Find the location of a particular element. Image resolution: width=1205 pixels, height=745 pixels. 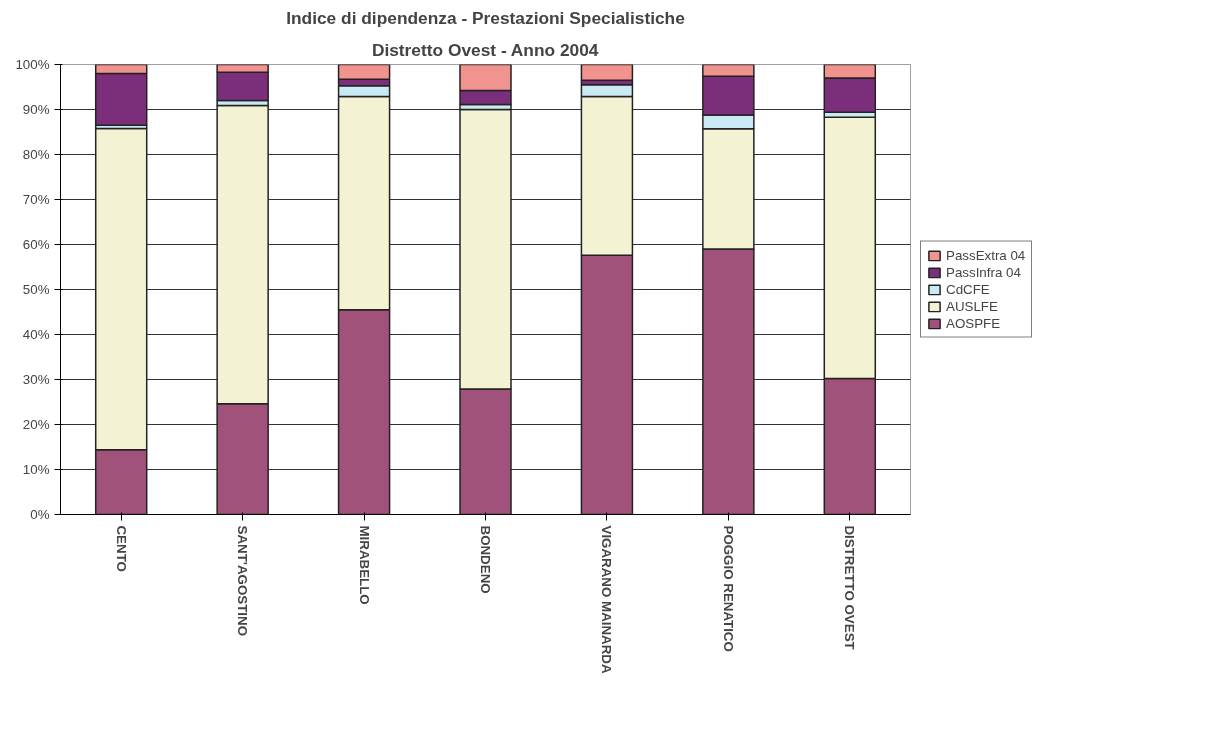

y-tick-label: 70% is located at coordinates (36, 199).